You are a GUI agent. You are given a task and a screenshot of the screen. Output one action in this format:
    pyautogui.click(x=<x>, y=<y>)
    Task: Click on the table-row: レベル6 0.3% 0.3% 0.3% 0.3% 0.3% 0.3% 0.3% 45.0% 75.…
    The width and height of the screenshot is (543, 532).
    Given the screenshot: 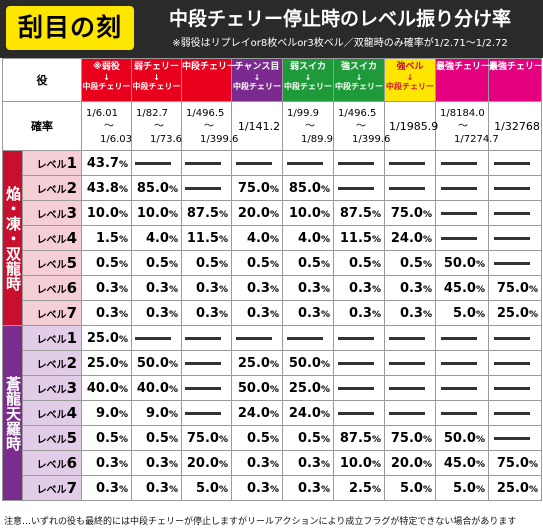 What is the action you would take?
    pyautogui.click(x=272, y=288)
    